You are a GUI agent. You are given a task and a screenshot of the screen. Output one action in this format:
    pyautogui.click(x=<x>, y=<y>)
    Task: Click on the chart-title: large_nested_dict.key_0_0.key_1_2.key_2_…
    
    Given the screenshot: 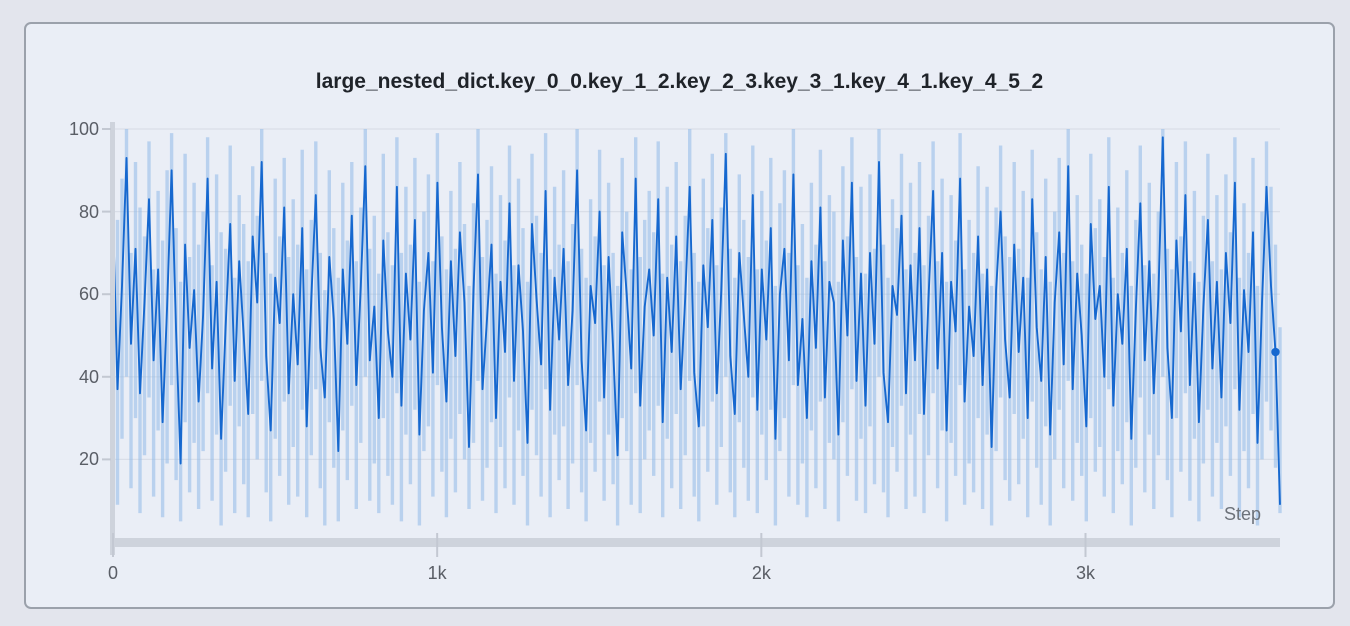 What is the action you would take?
    pyautogui.click(x=679, y=81)
    